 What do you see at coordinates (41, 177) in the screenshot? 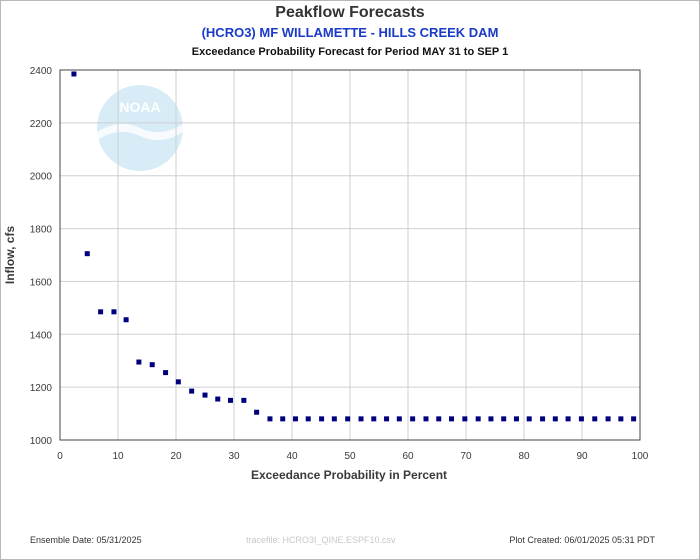
I see `y-tick-label: 2000` at bounding box center [41, 177].